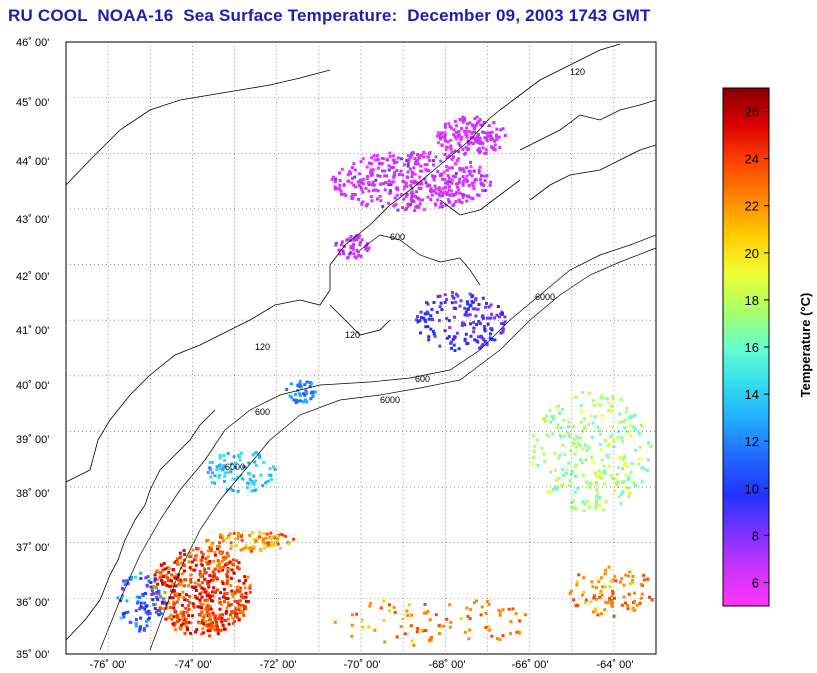 This screenshot has height=673, width=817. What do you see at coordinates (752, 159) in the screenshot?
I see `colorbar-tick-label: 24` at bounding box center [752, 159].